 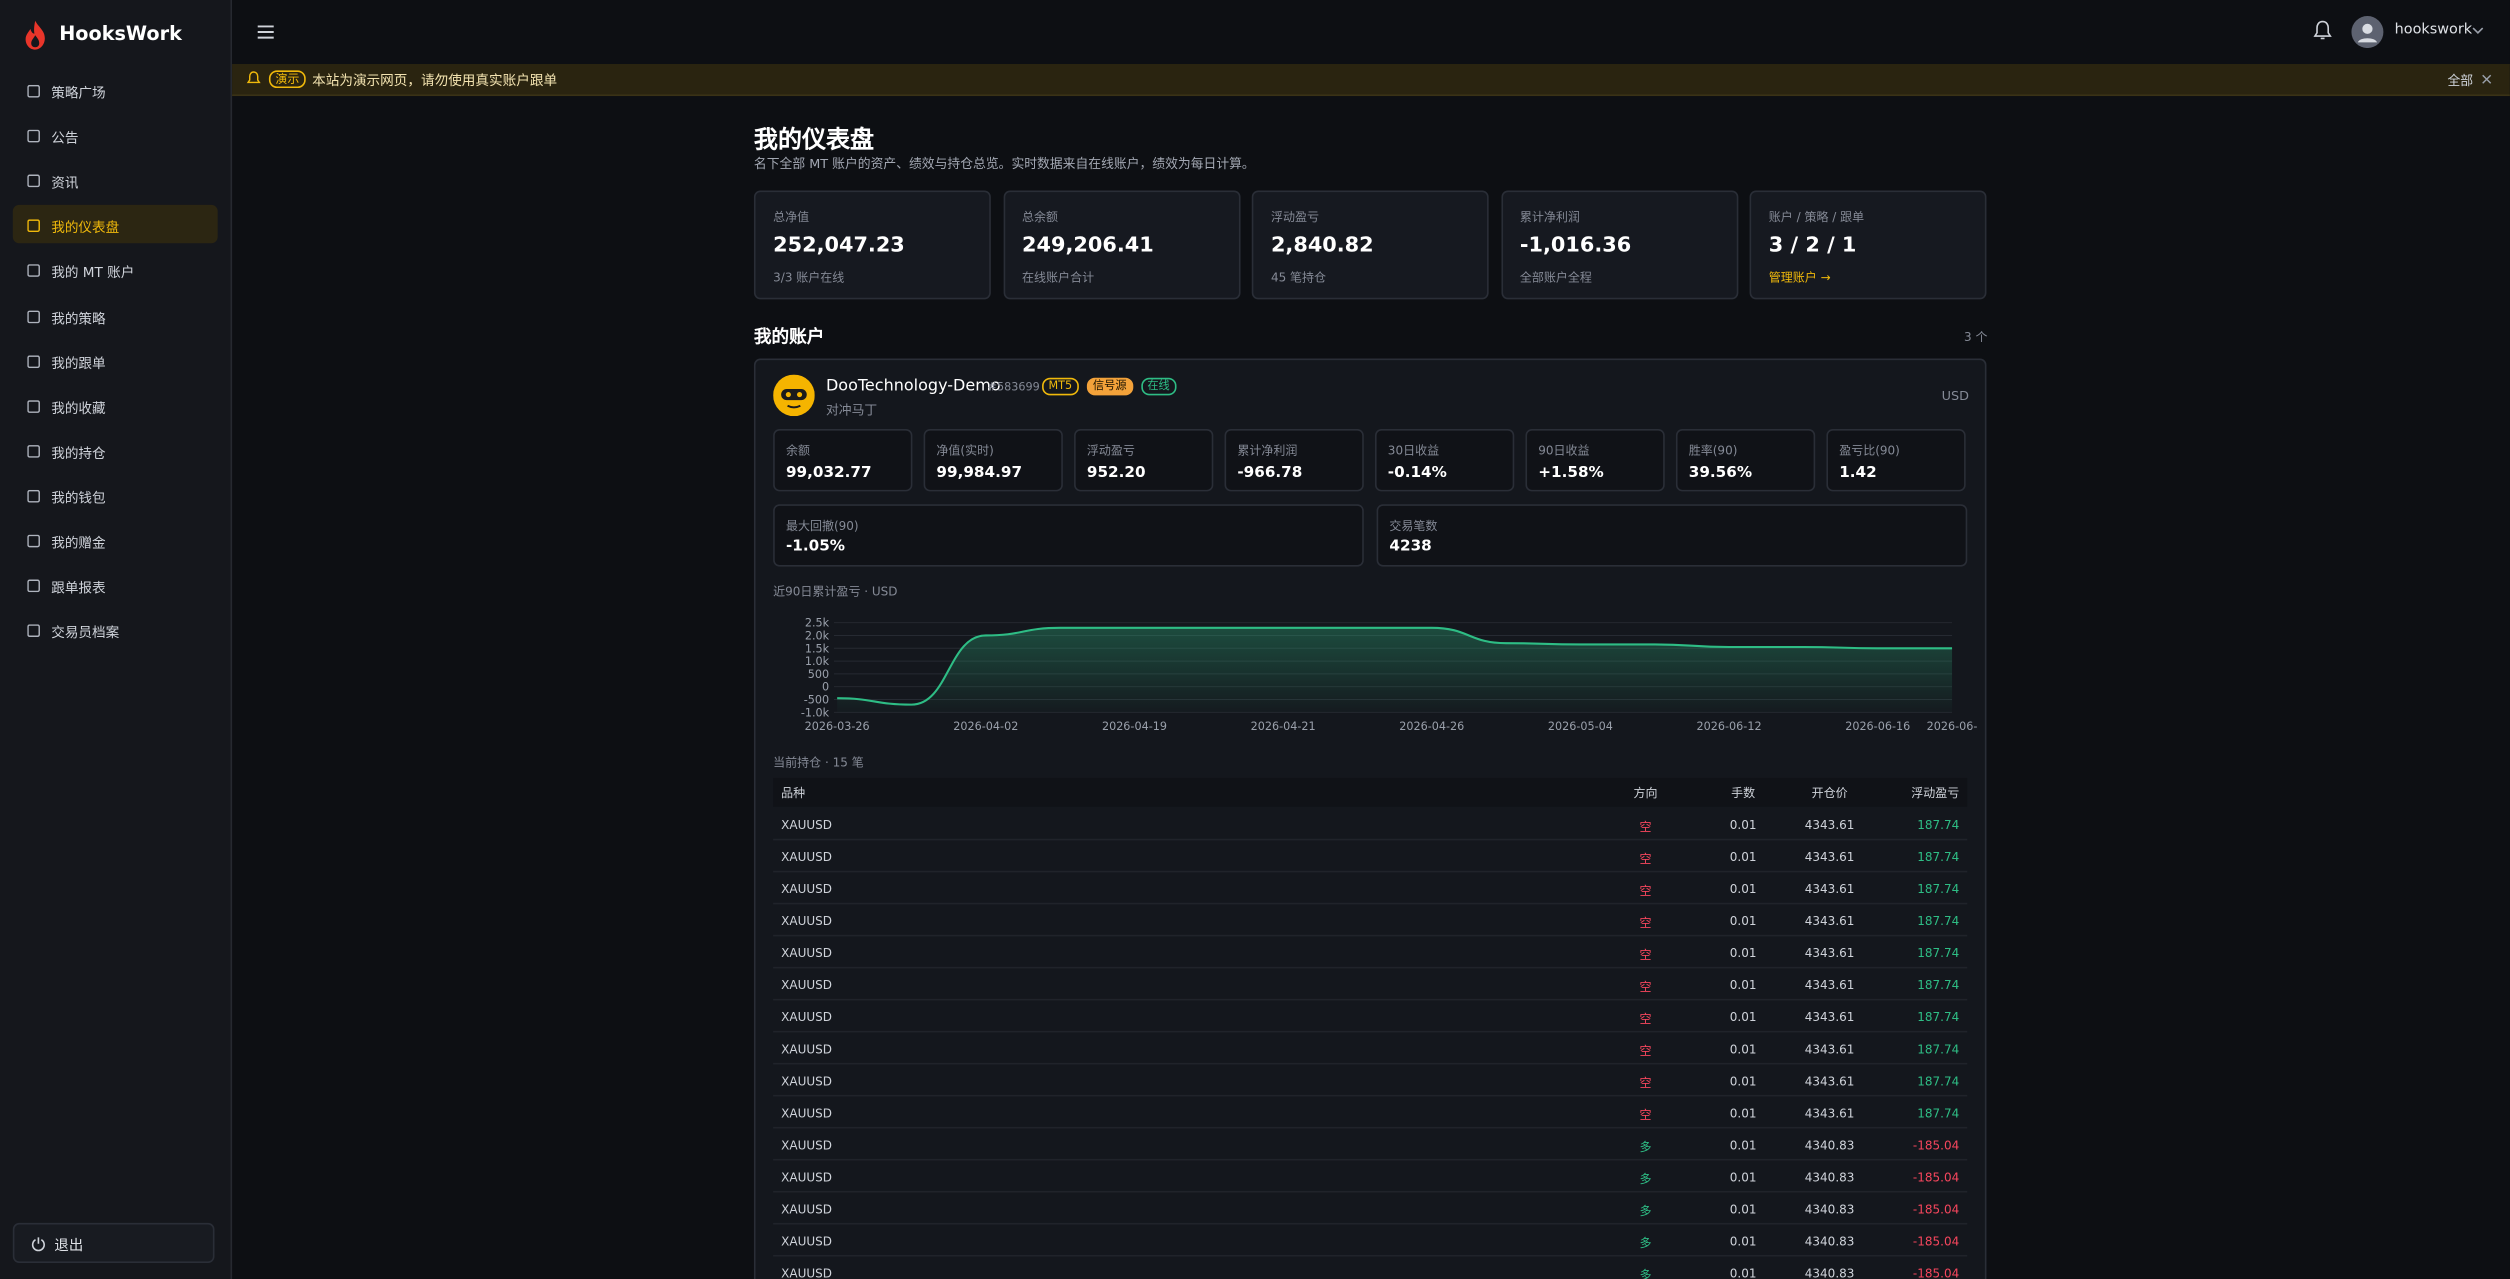 I want to click on user-menu-caret, so click(x=2477, y=31).